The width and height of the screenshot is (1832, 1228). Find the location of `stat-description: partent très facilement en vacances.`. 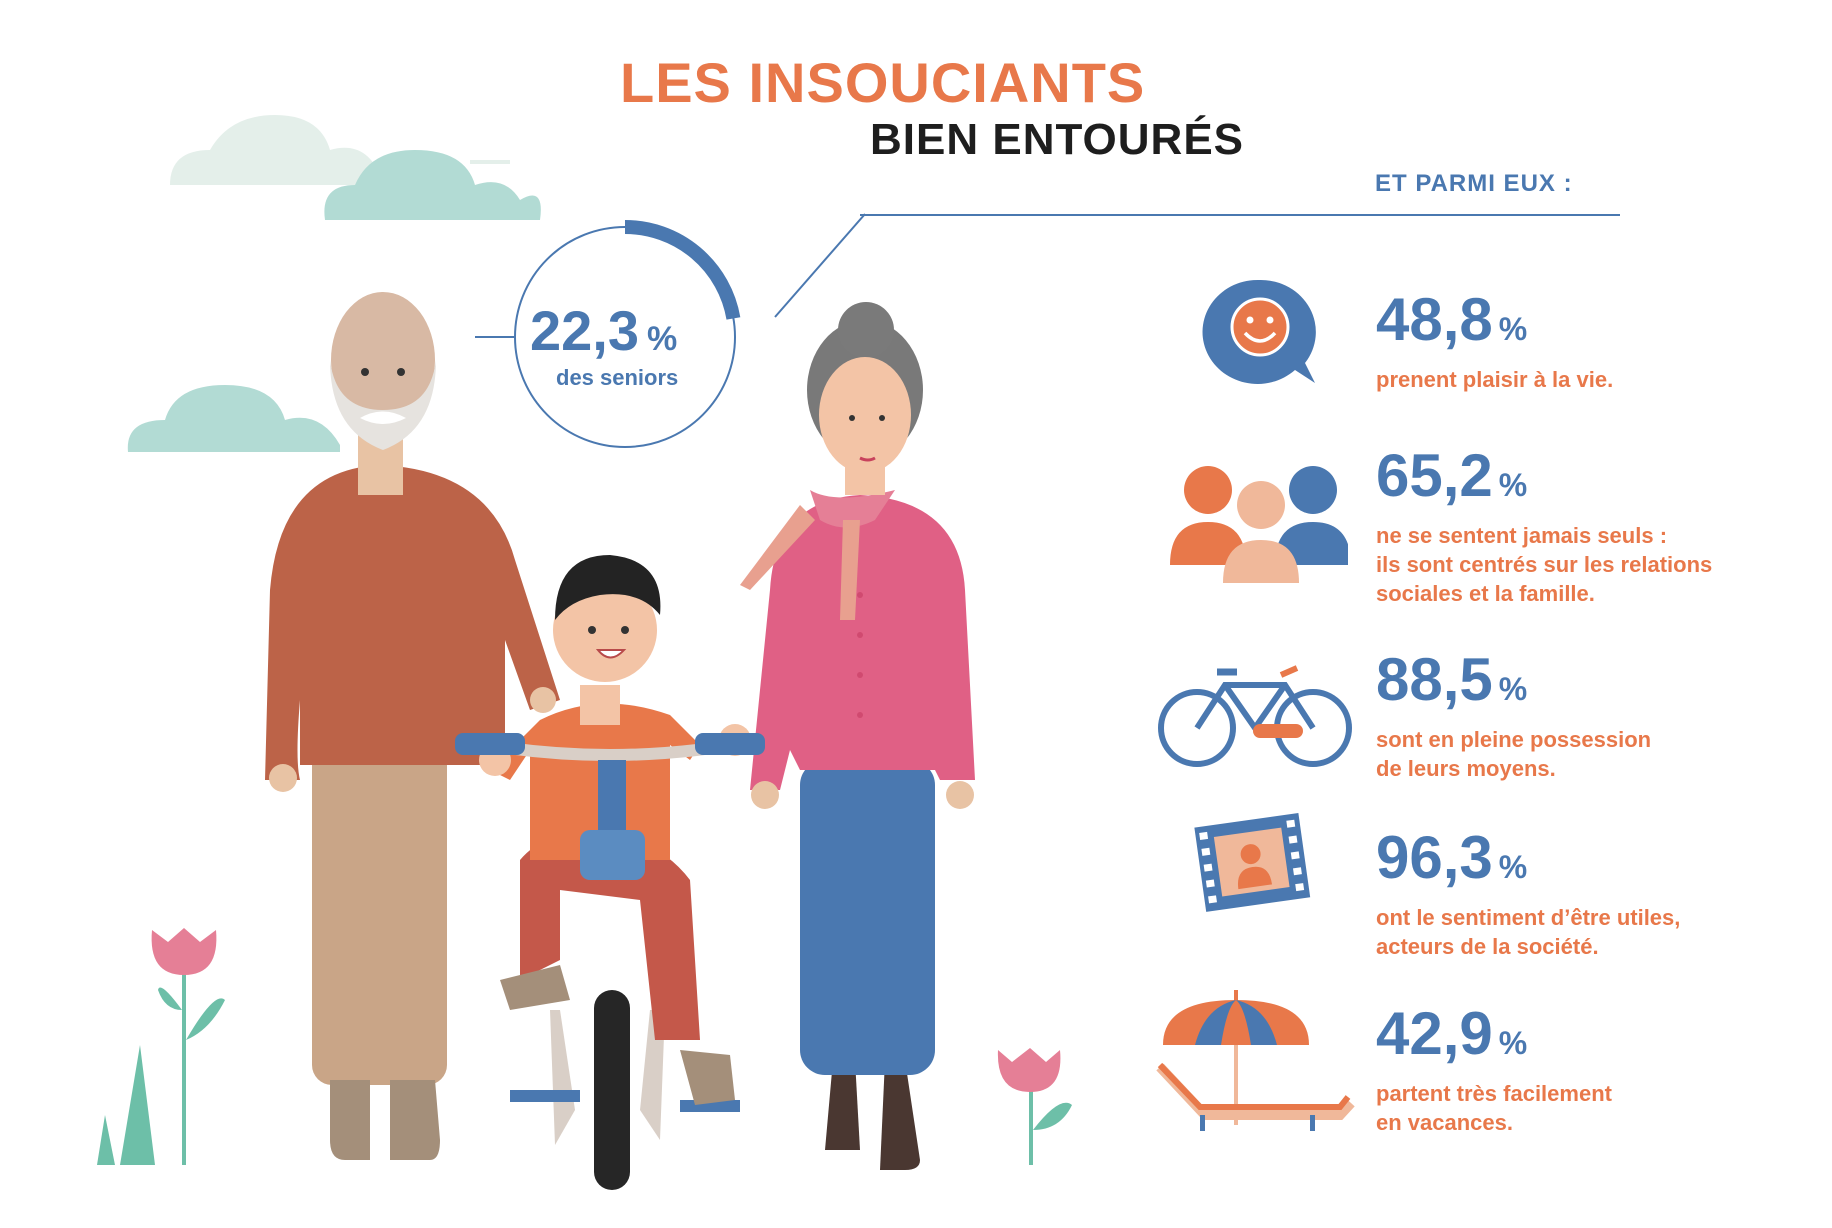

stat-description: partent très facilement en vacances. is located at coordinates (1494, 1108).